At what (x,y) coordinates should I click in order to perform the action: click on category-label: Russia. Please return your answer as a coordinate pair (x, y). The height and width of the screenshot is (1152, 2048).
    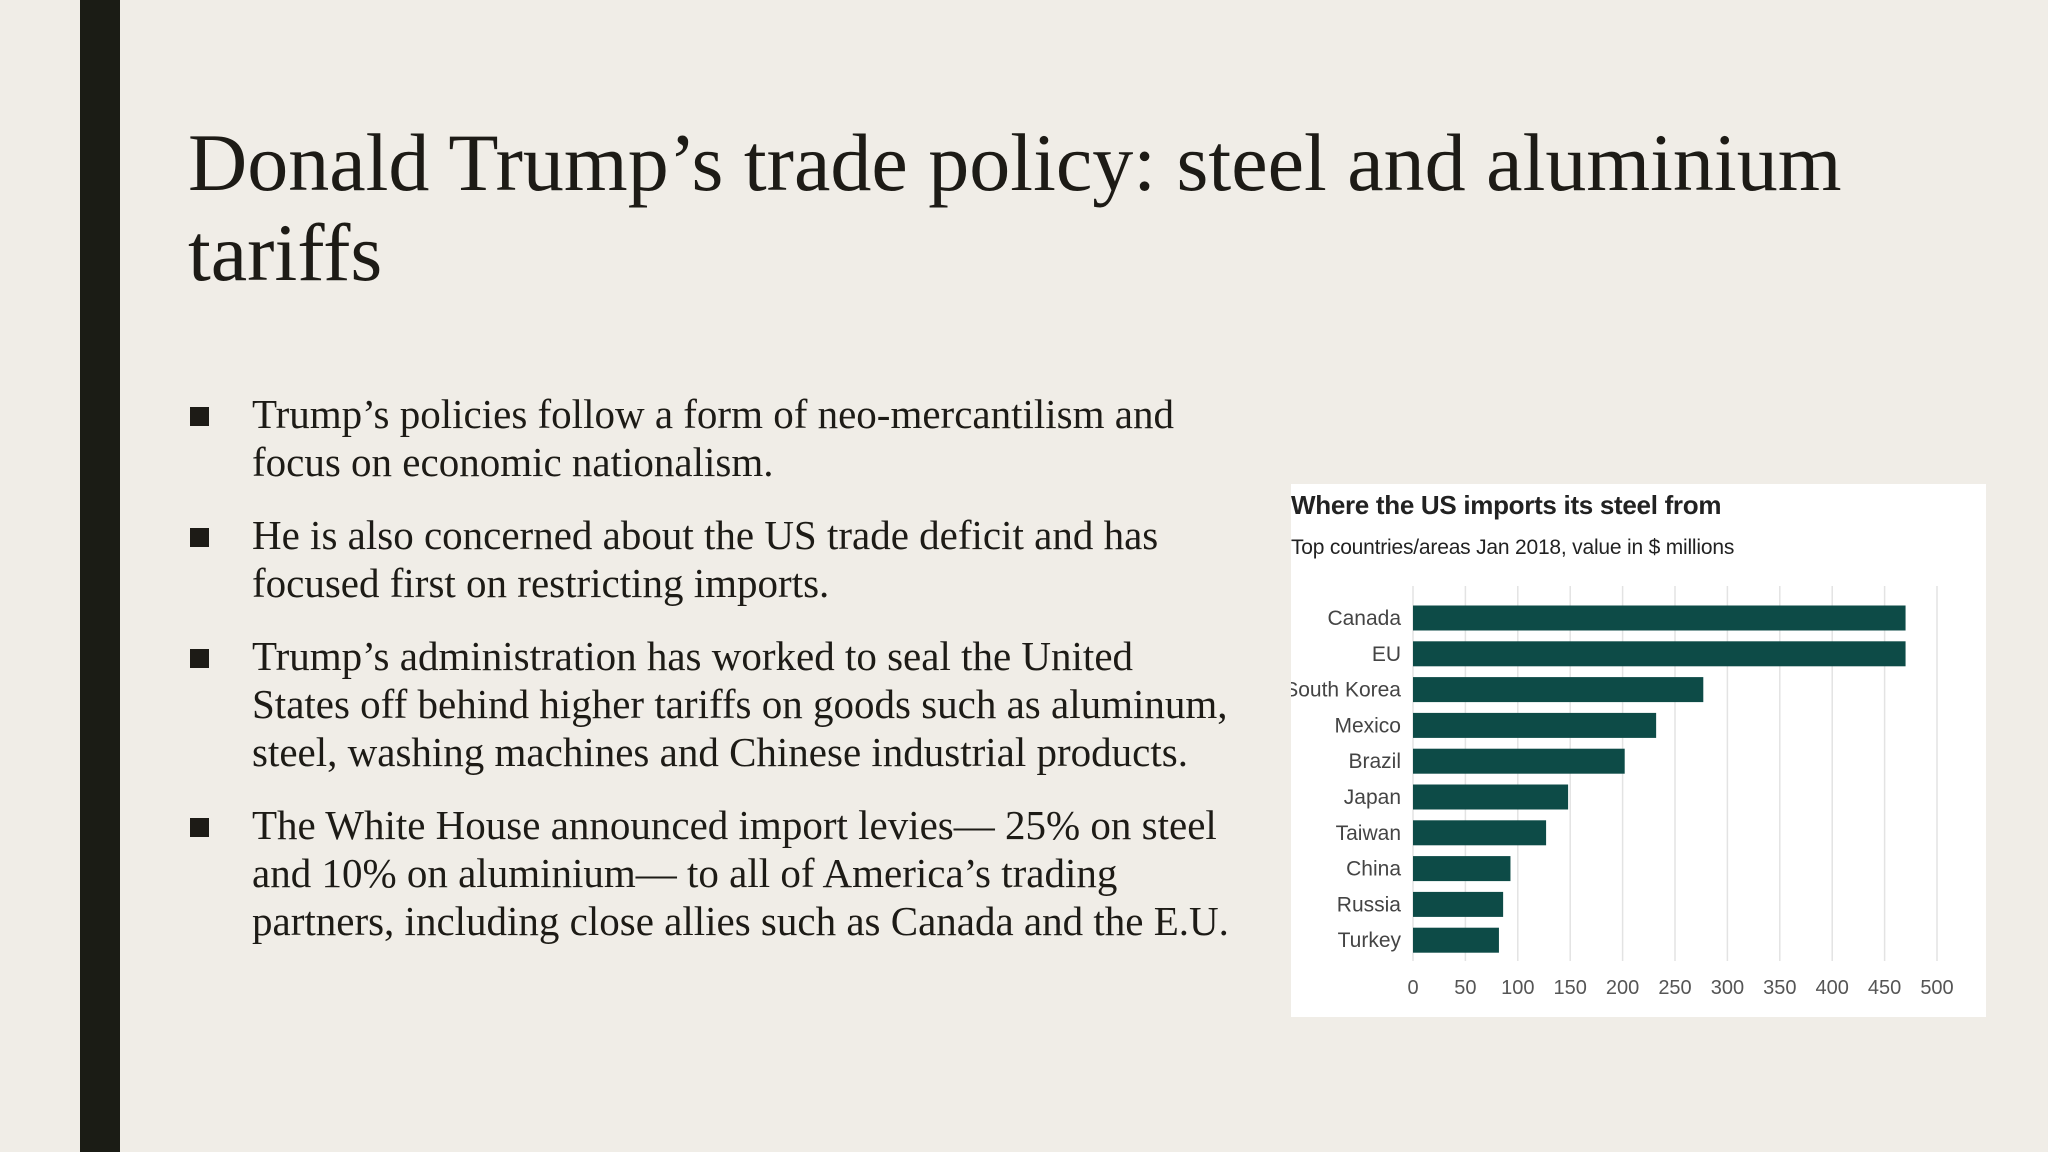
    Looking at the image, I should click on (1369, 904).